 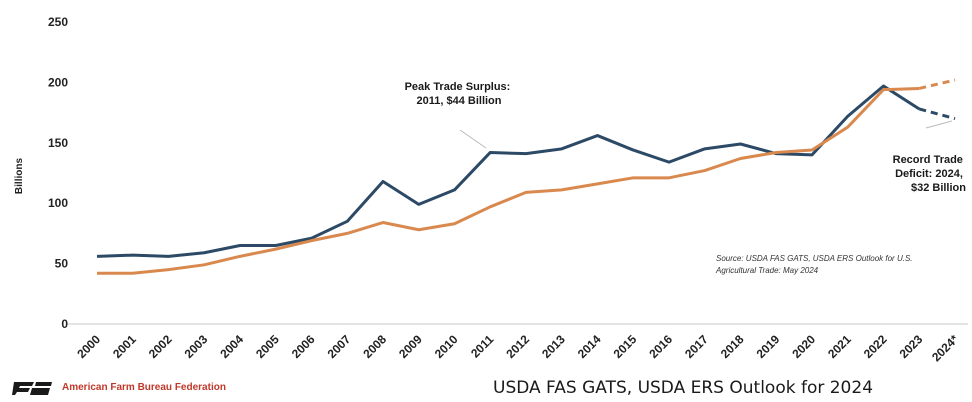 What do you see at coordinates (660, 346) in the screenshot?
I see `x-tick-label: 2016` at bounding box center [660, 346].